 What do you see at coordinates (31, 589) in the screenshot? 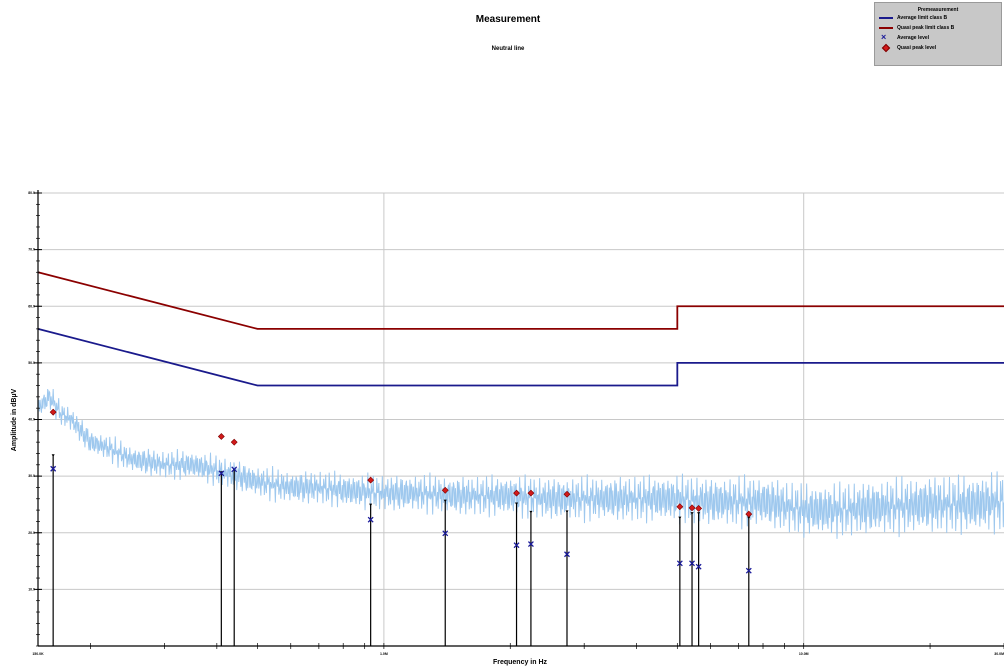
I see `y-tick-label: 10.0` at bounding box center [31, 589].